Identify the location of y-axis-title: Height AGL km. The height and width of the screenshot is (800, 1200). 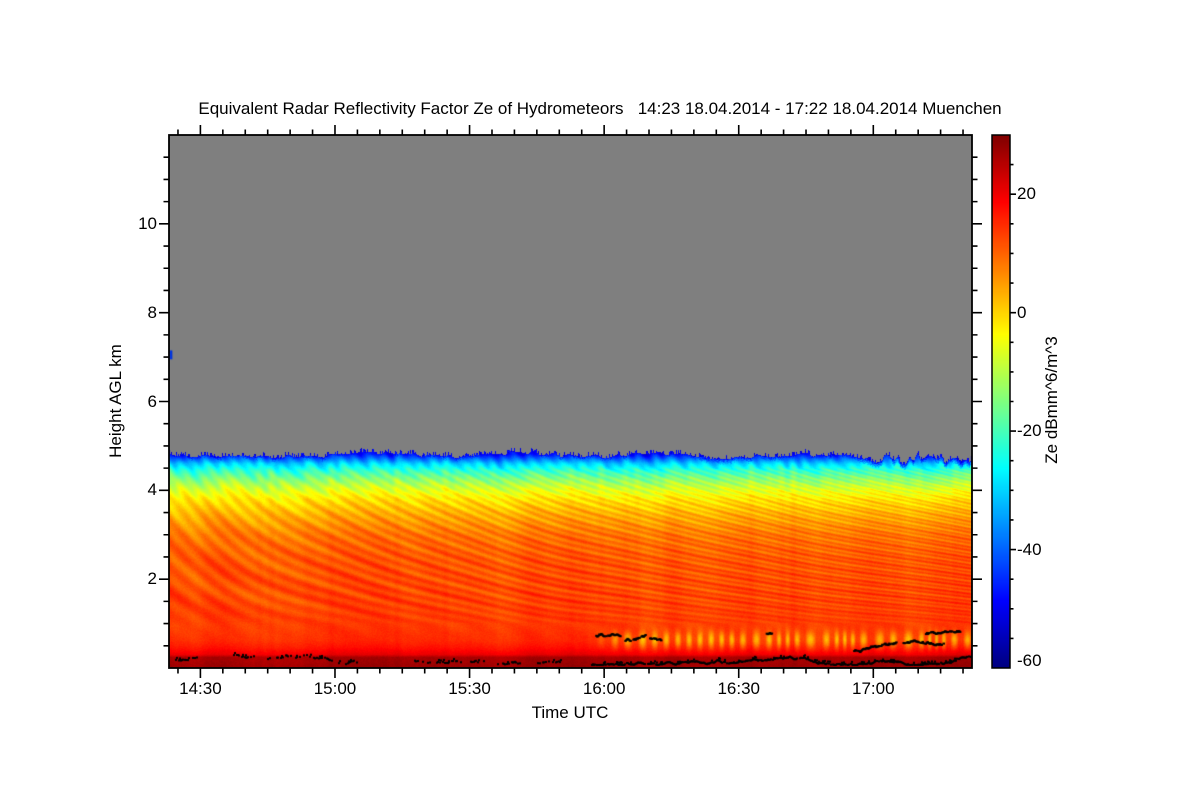
(115, 401).